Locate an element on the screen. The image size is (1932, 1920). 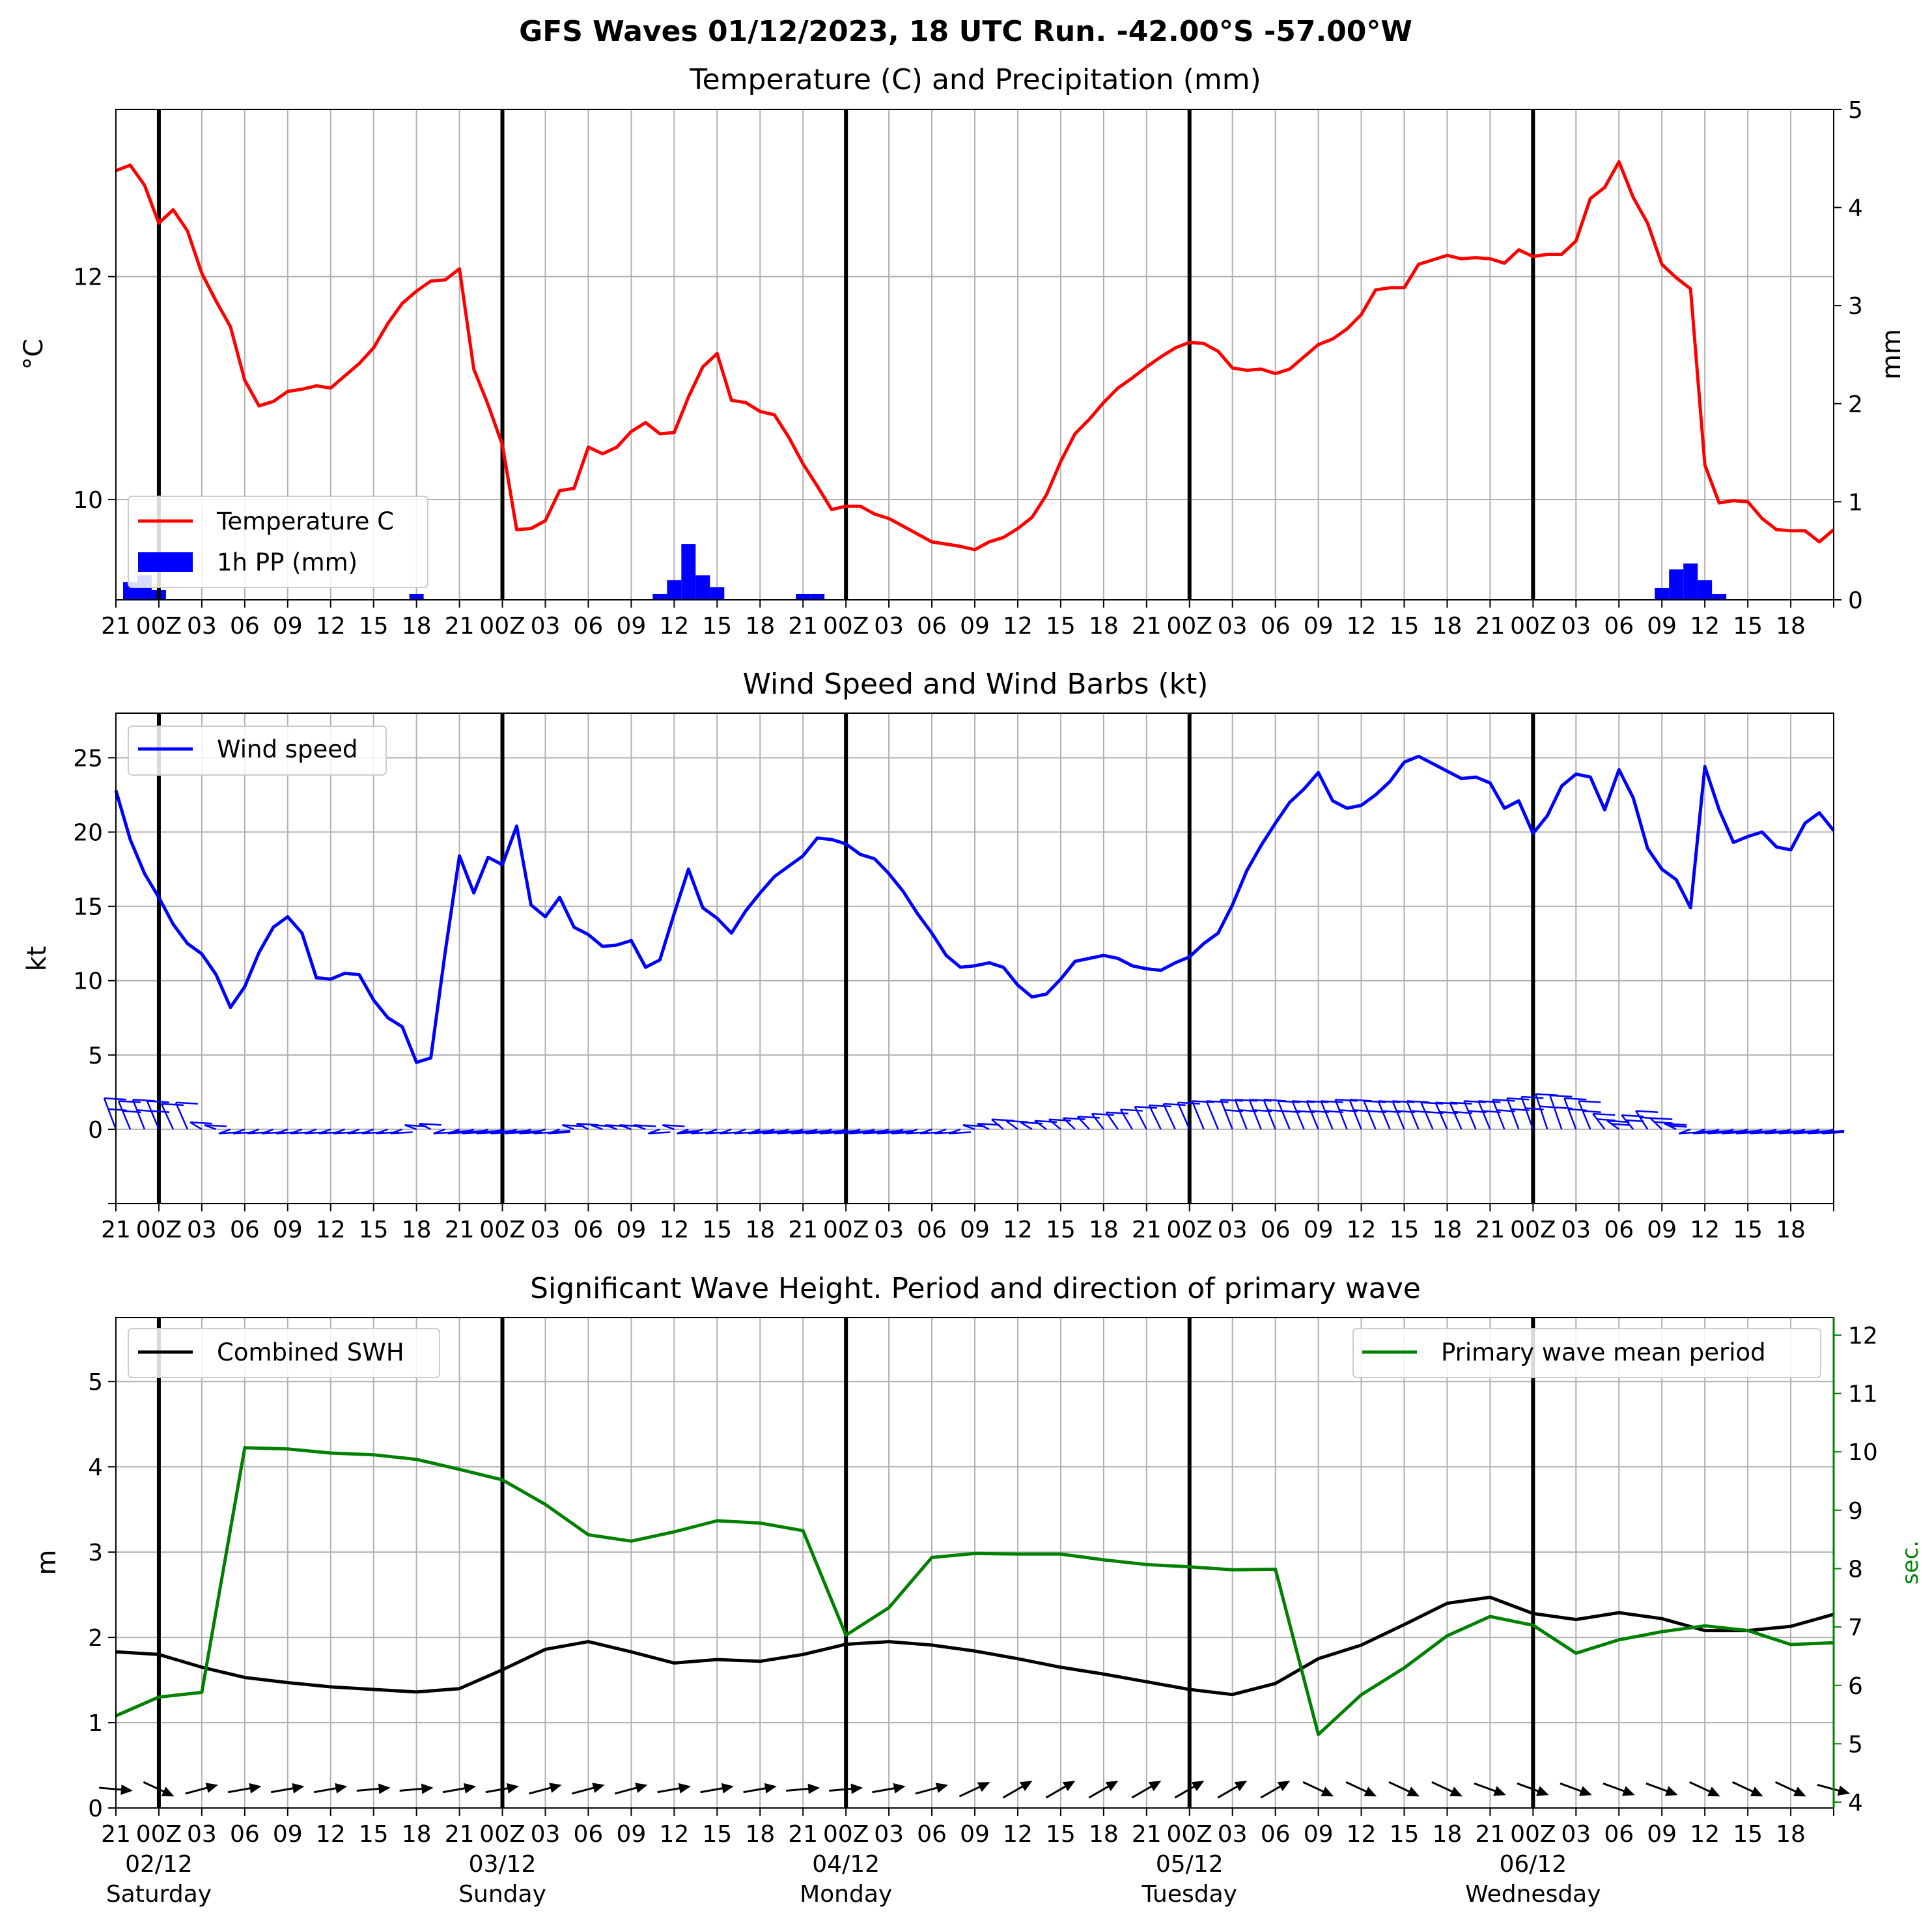
temperature-y-label: °C is located at coordinates (34, 354).